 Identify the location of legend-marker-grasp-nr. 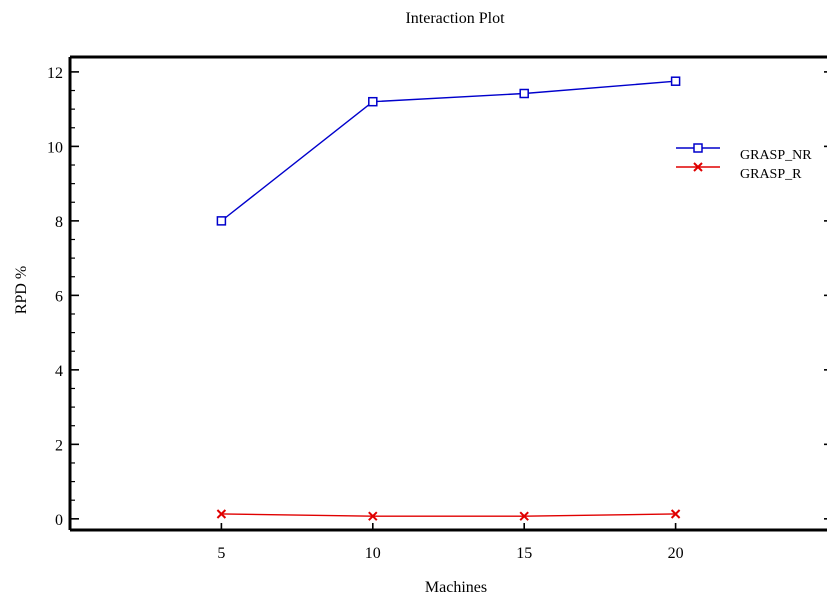
(698, 148).